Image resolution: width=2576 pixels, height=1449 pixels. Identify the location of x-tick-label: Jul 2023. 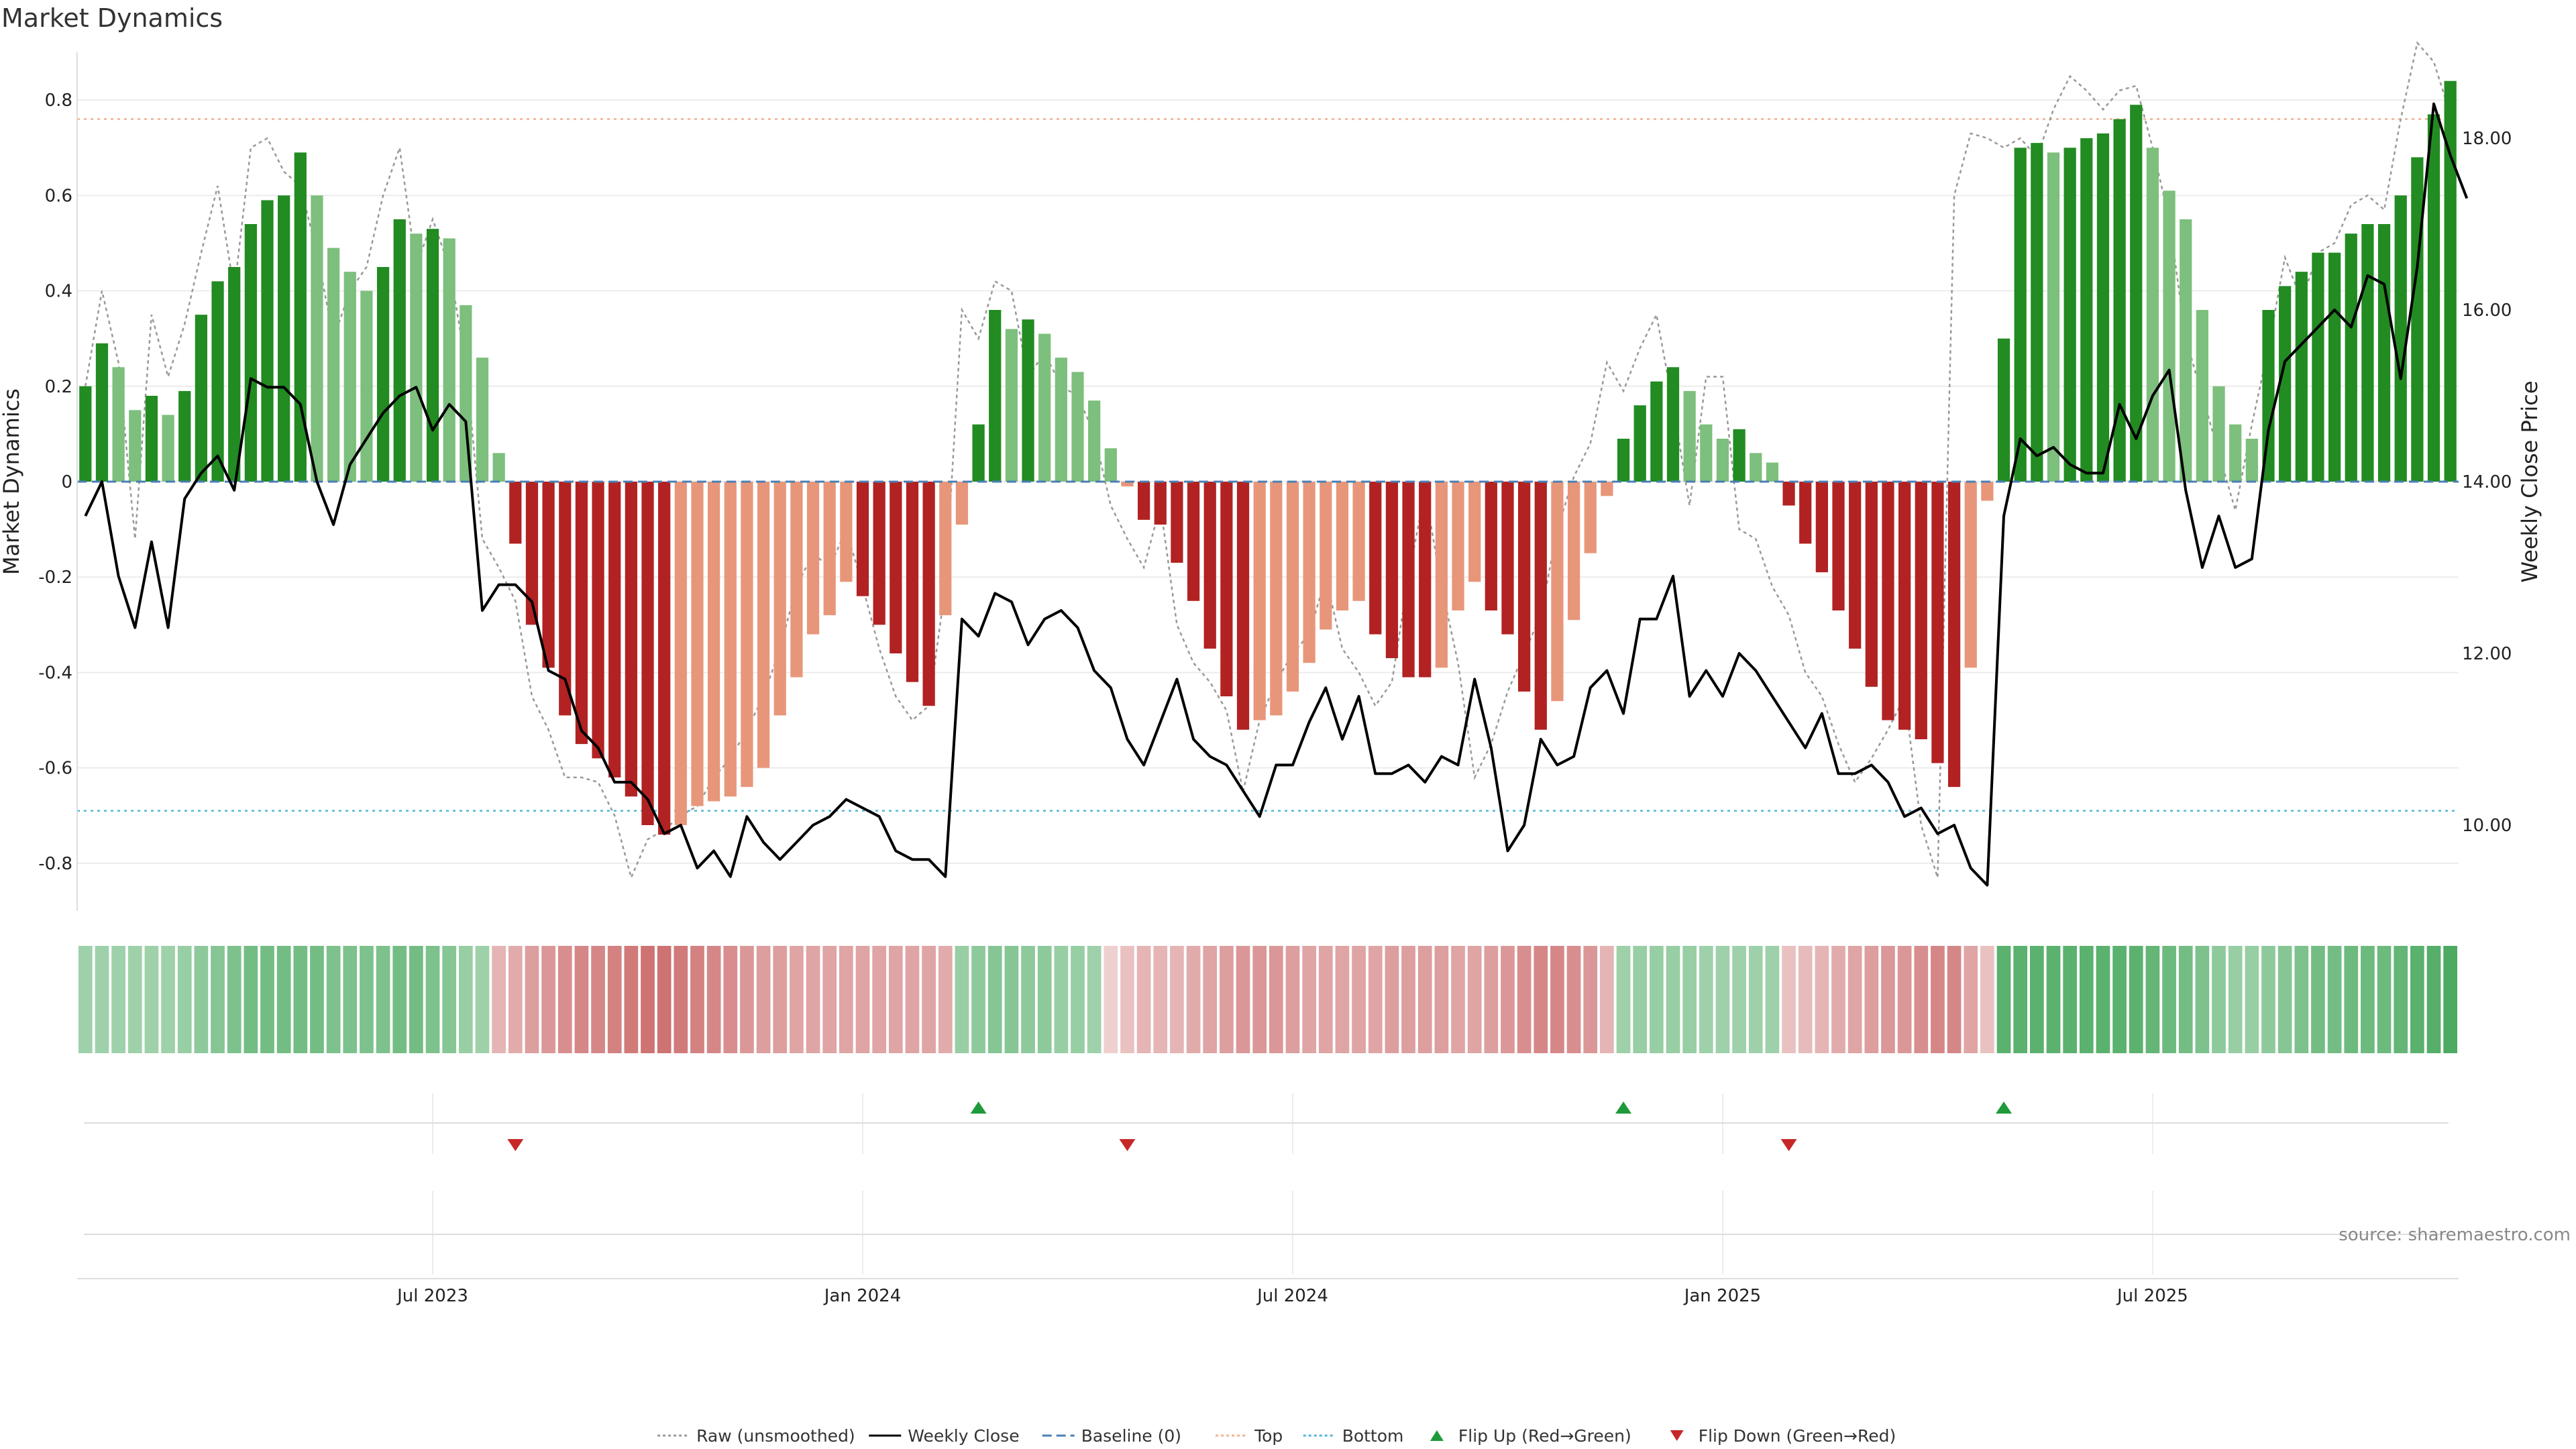
(432, 1296).